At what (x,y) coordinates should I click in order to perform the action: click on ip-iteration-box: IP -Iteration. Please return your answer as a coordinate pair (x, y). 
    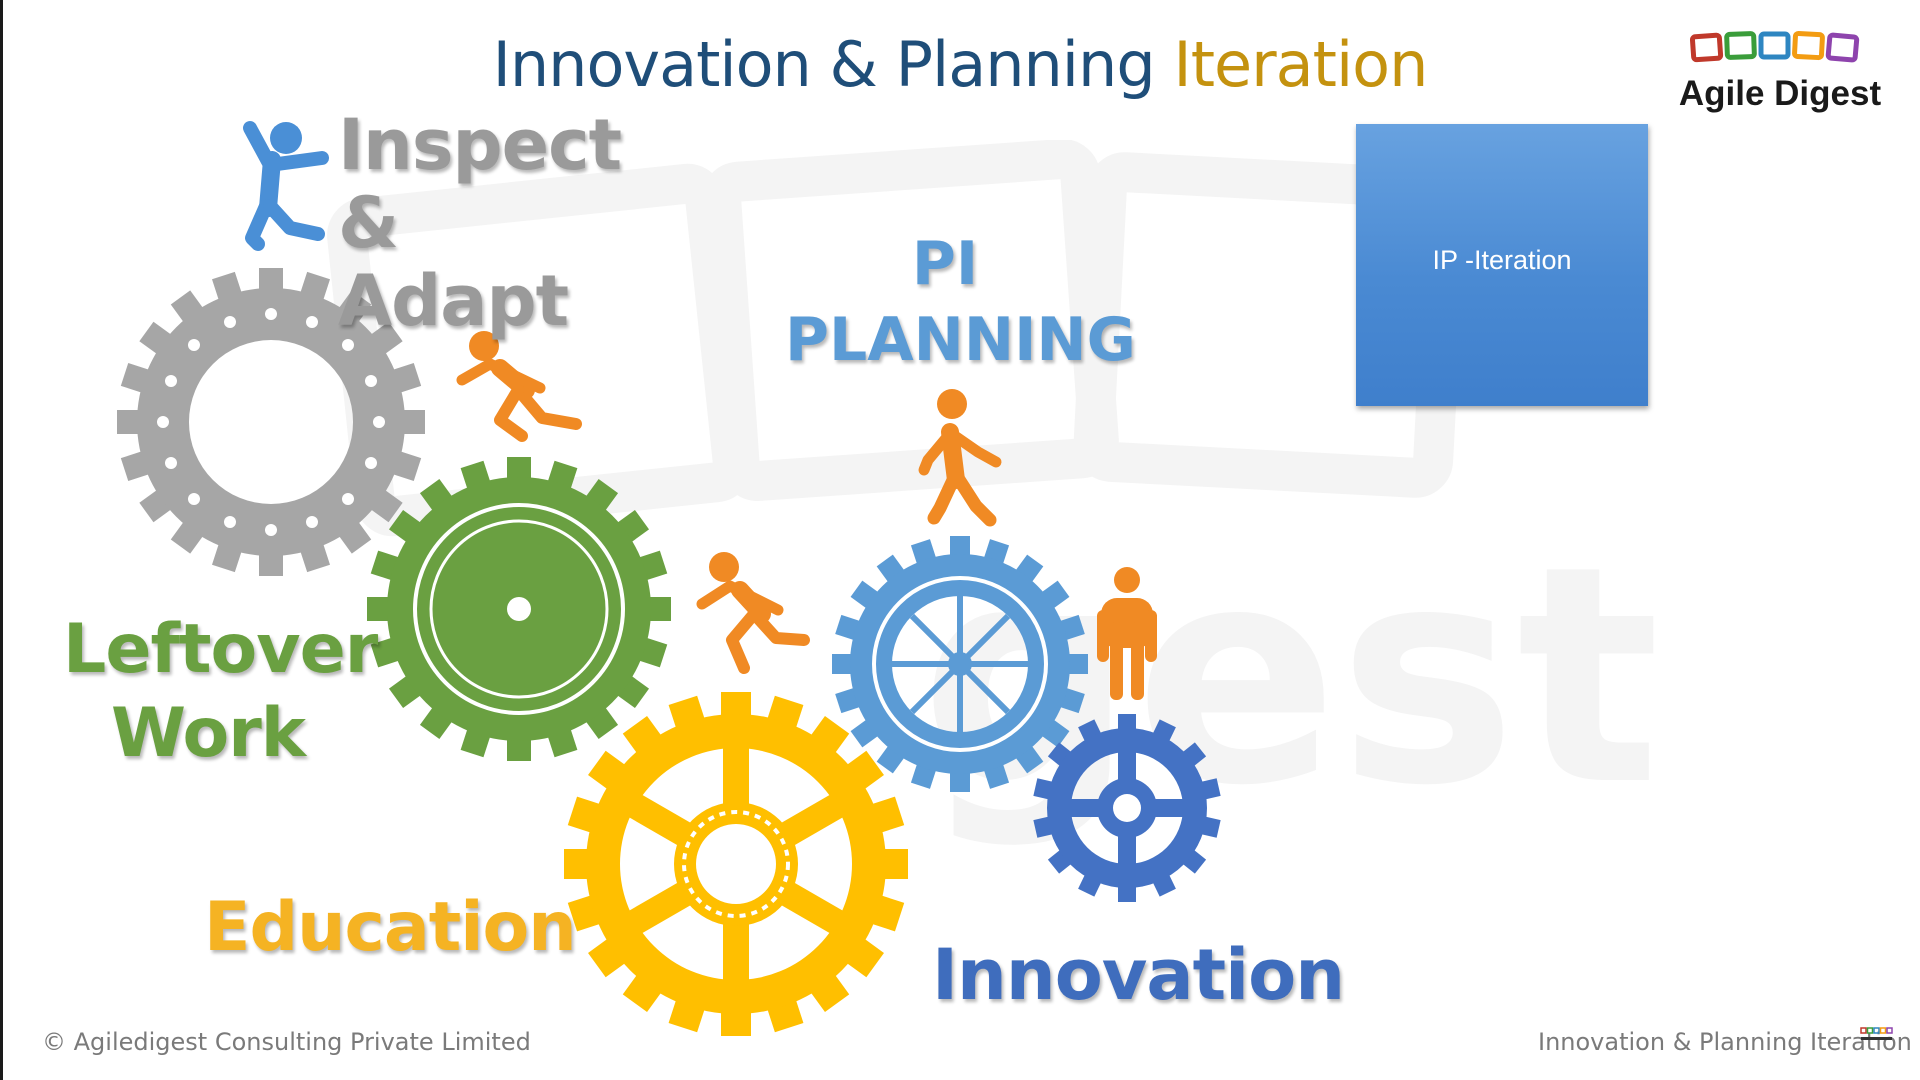
    Looking at the image, I should click on (1502, 265).